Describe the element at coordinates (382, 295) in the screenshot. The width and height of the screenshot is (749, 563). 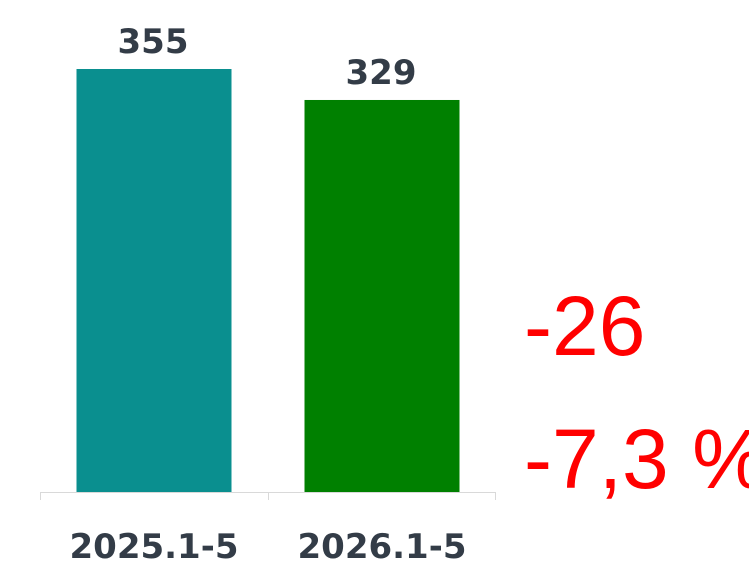
I see `bar` at that location.